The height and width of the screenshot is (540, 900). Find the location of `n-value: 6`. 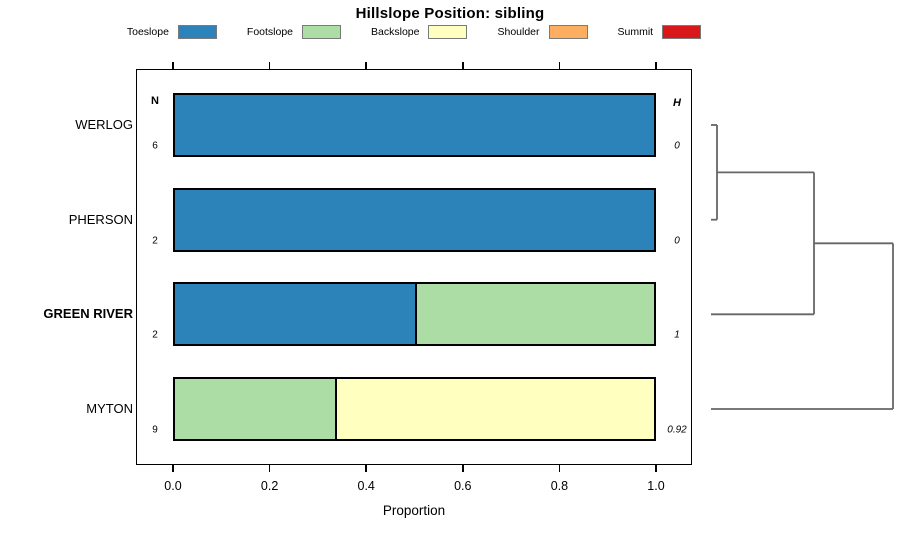

n-value: 6 is located at coordinates (155, 146).